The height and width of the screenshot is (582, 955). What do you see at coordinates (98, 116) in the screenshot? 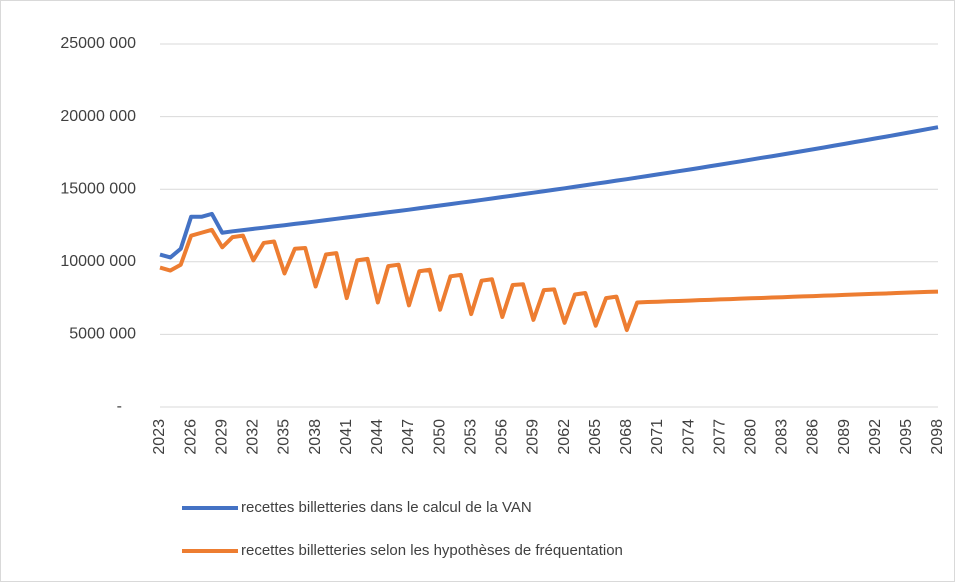
I see `y-tick-label: 20000 000` at bounding box center [98, 116].